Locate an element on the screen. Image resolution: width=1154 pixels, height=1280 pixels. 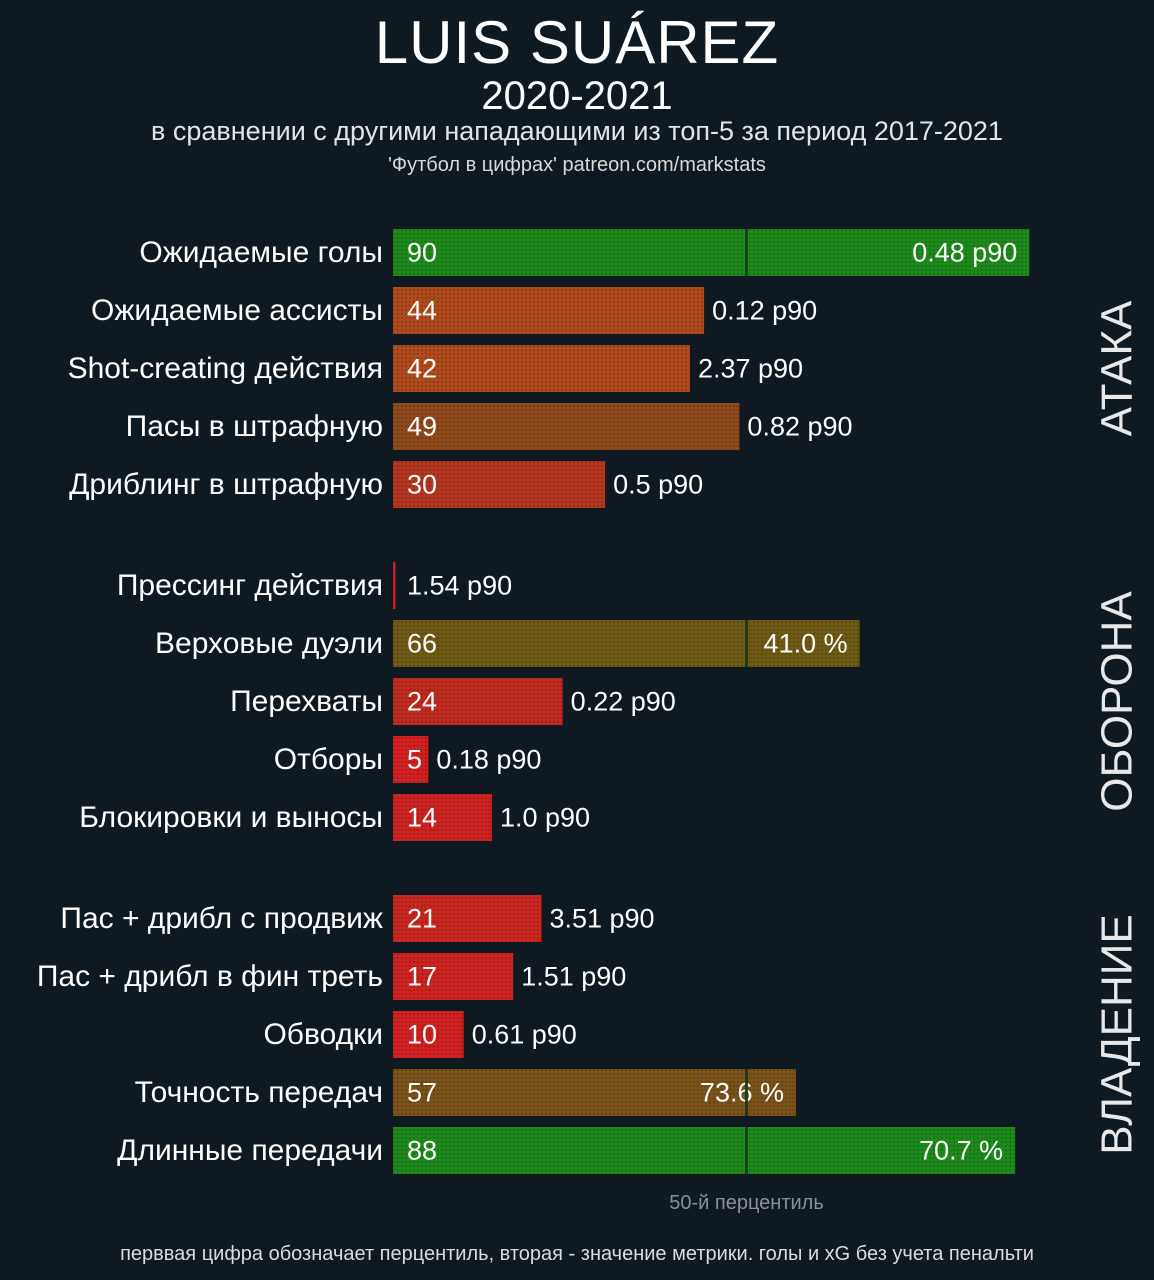
category-label: Отборы is located at coordinates (328, 759).